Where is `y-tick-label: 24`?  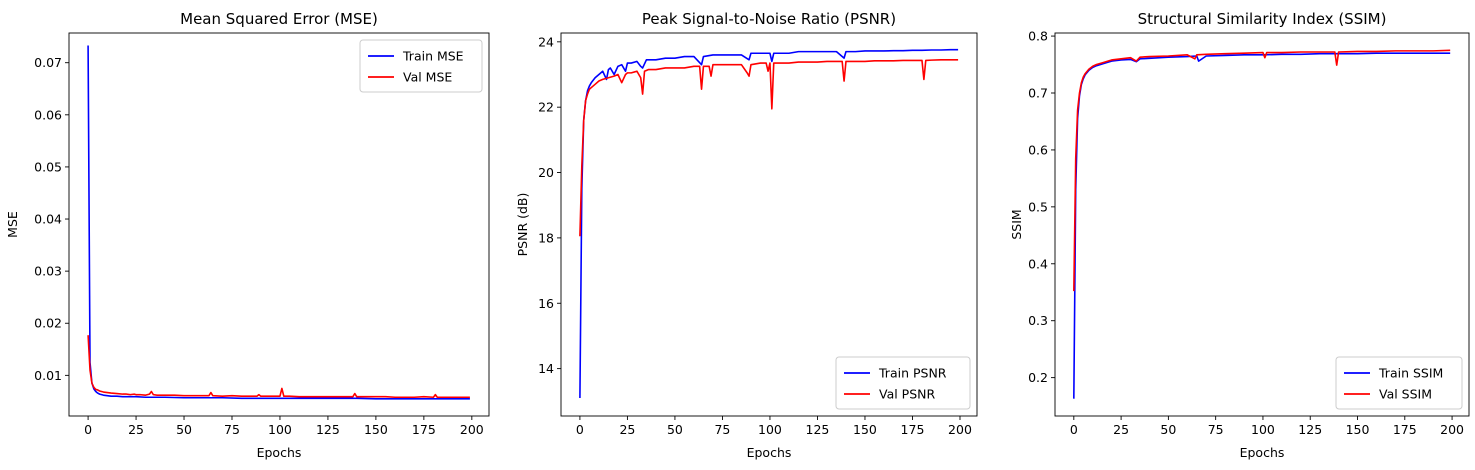
y-tick-label: 24 is located at coordinates (546, 41).